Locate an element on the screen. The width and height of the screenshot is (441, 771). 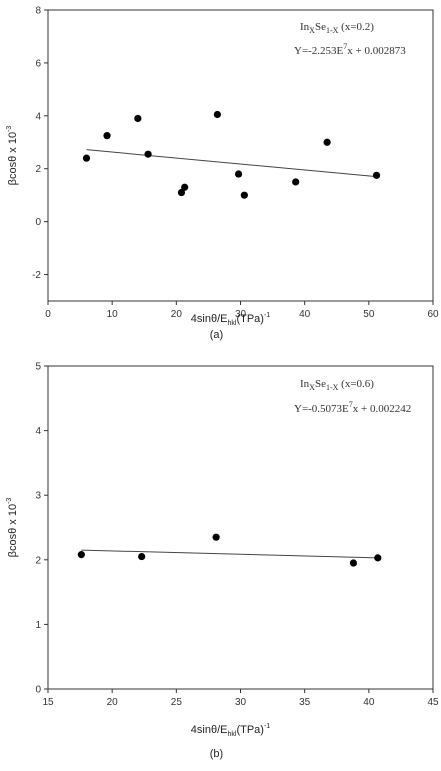
x-tick-label: 25 is located at coordinates (177, 702).